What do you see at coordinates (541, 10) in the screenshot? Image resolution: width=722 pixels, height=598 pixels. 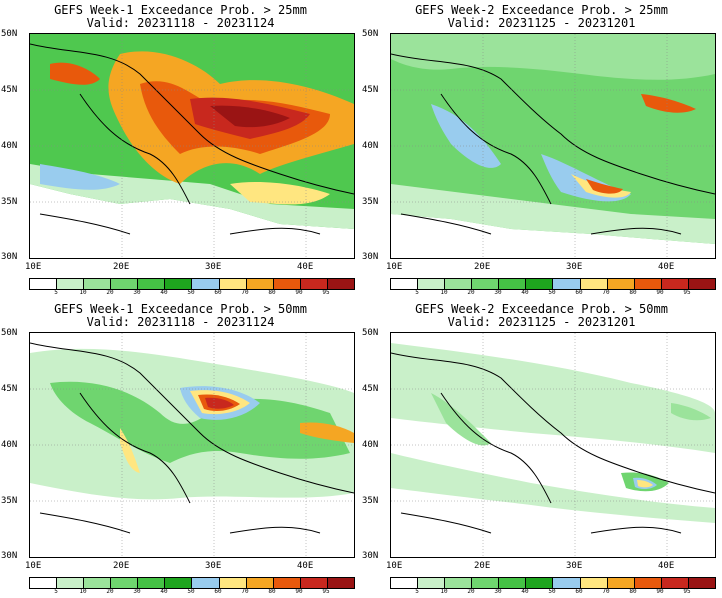 I see `panel-title: GEFS Week-2 Exceedance Prob. > 25mm` at bounding box center [541, 10].